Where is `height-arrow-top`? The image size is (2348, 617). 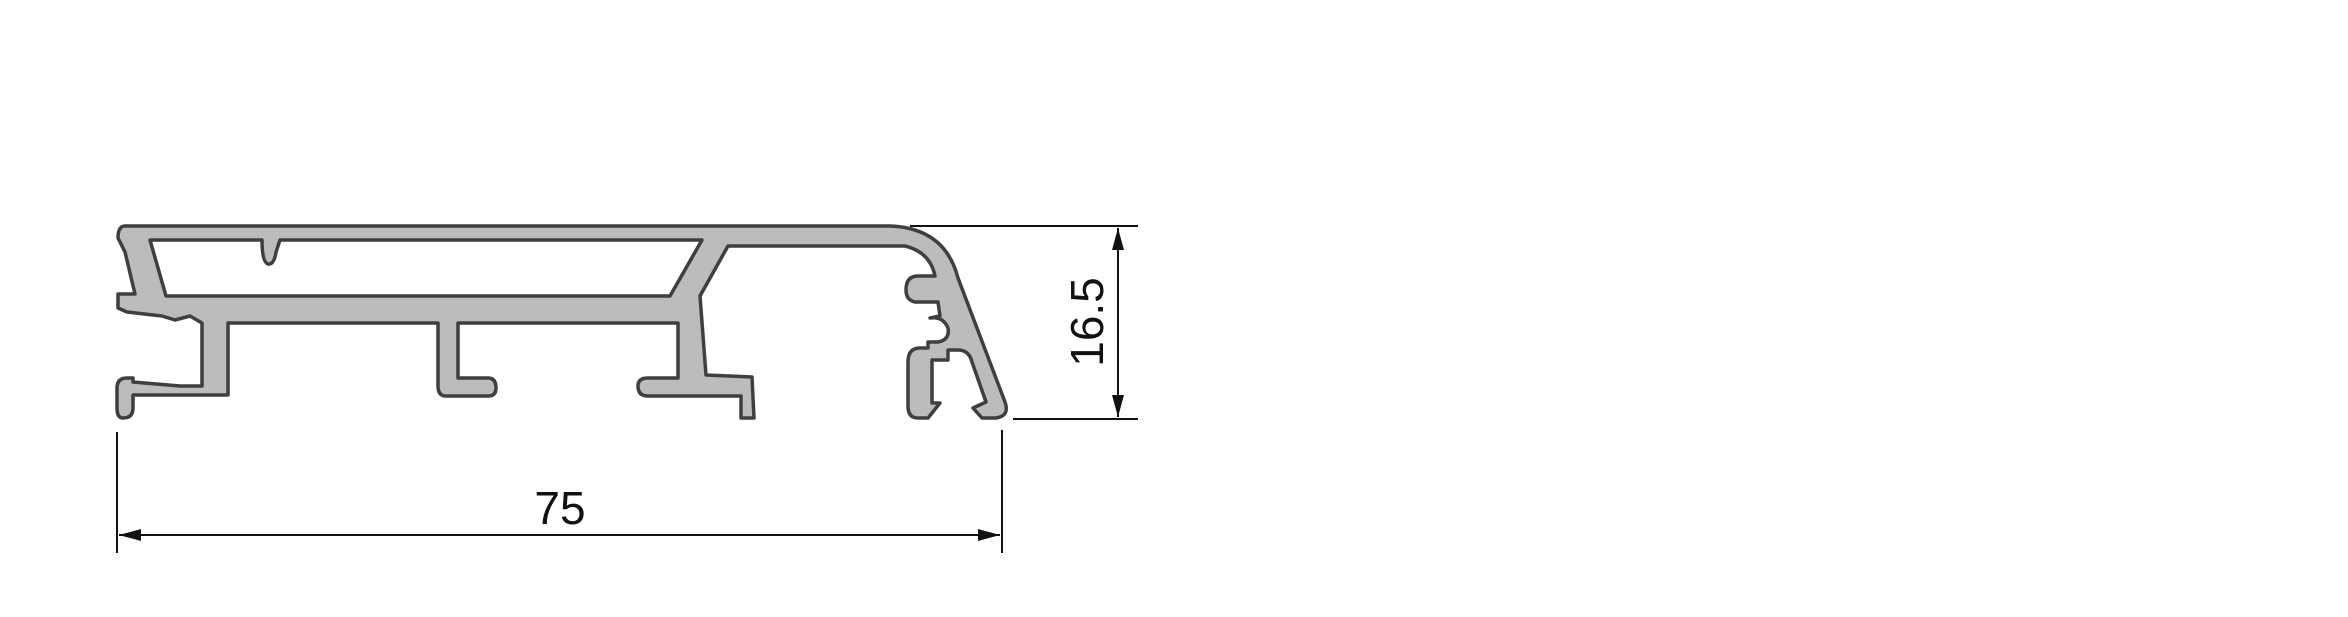
height-arrow-top is located at coordinates (1118, 239).